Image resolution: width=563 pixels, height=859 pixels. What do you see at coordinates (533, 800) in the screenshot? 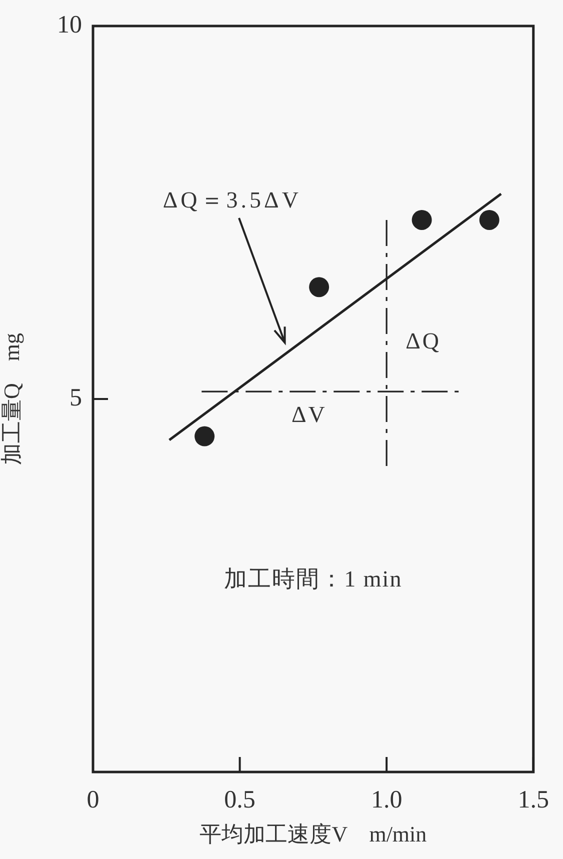
I see `x-tick-label: 1.5` at bounding box center [533, 800].